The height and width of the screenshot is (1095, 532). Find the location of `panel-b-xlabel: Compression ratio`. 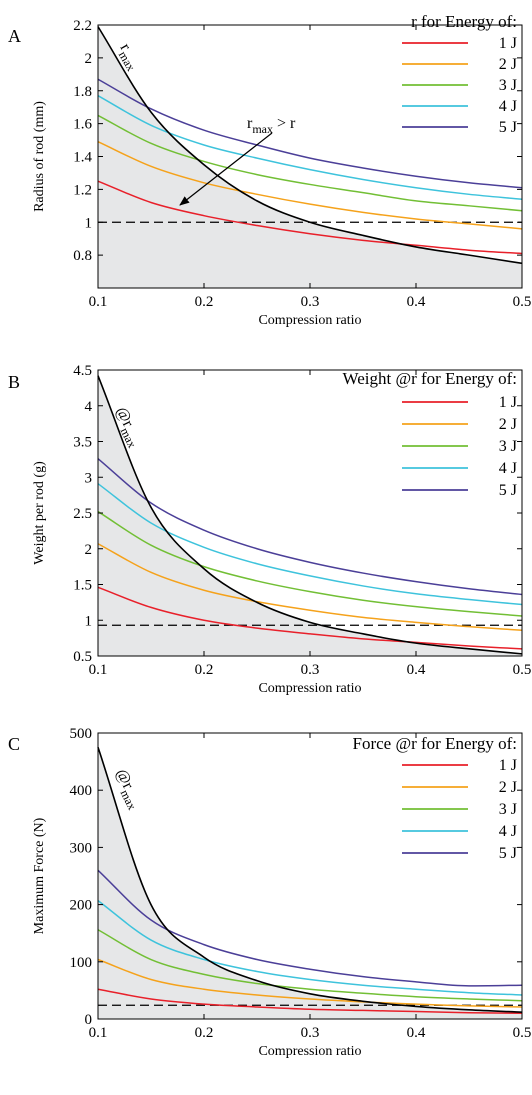

panel-b-xlabel: Compression ratio is located at coordinates (309, 688).